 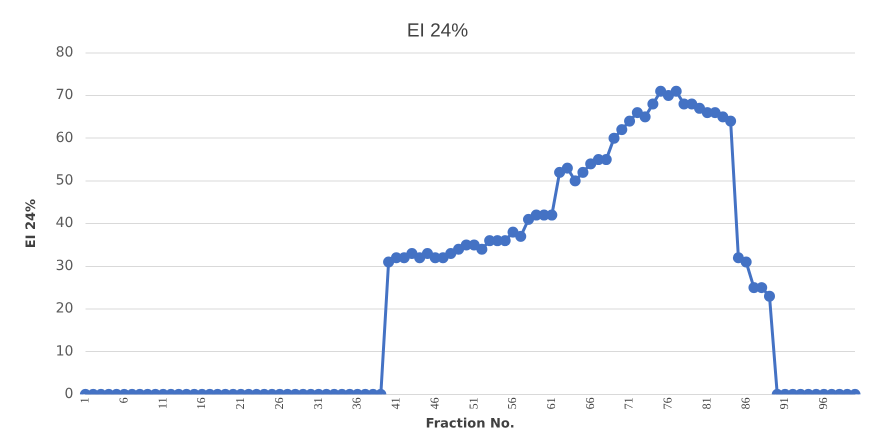 I want to click on x-axis-title: Fraction No., so click(x=470, y=424).